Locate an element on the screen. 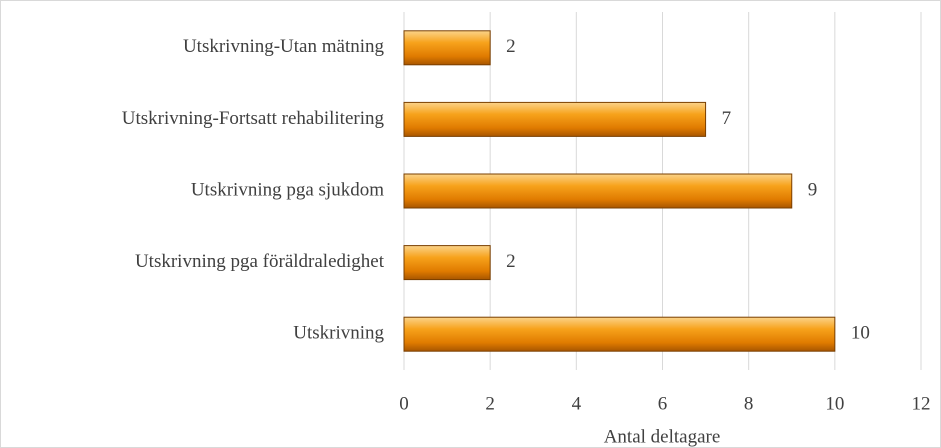  x-tick-label: 6 is located at coordinates (663, 403).